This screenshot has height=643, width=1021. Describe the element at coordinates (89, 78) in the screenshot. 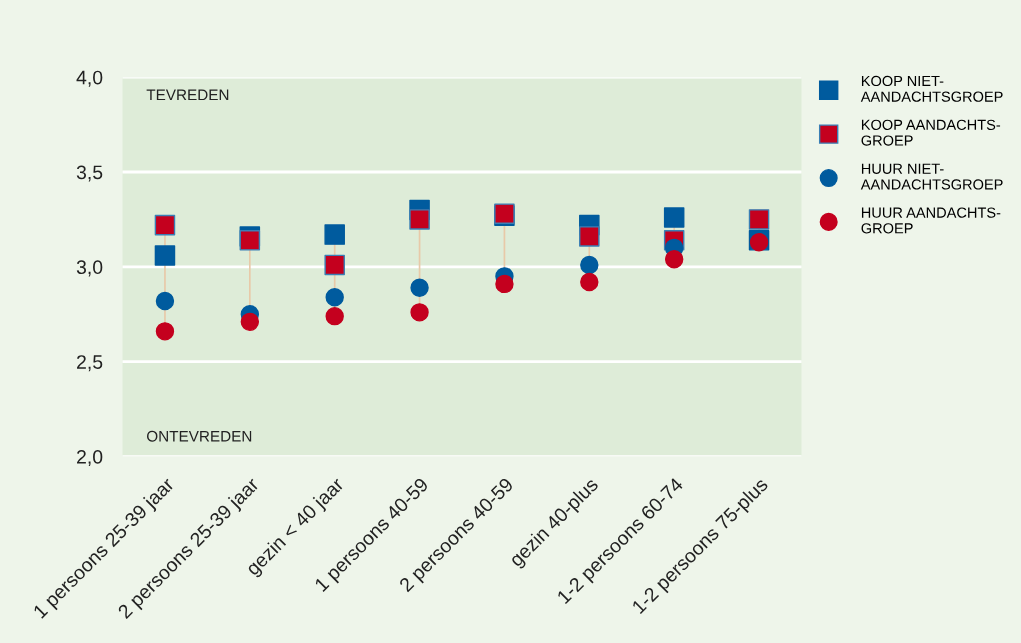

I see `y-tick-label: 4,0` at that location.